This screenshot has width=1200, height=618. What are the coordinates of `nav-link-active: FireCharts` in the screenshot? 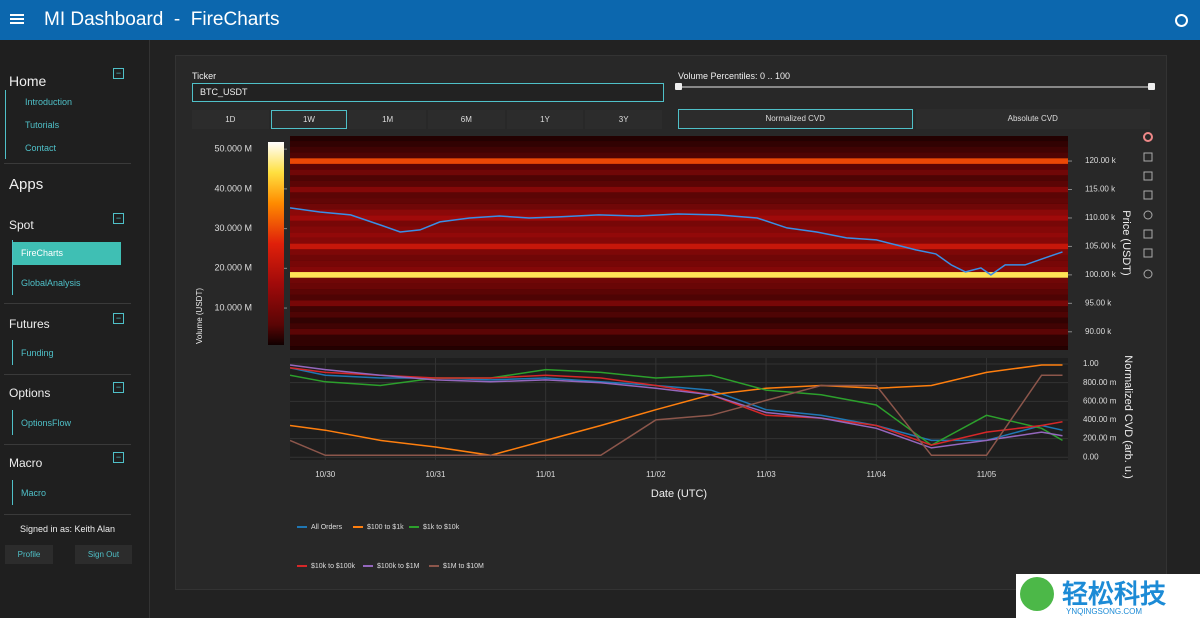 It's located at (67, 253).